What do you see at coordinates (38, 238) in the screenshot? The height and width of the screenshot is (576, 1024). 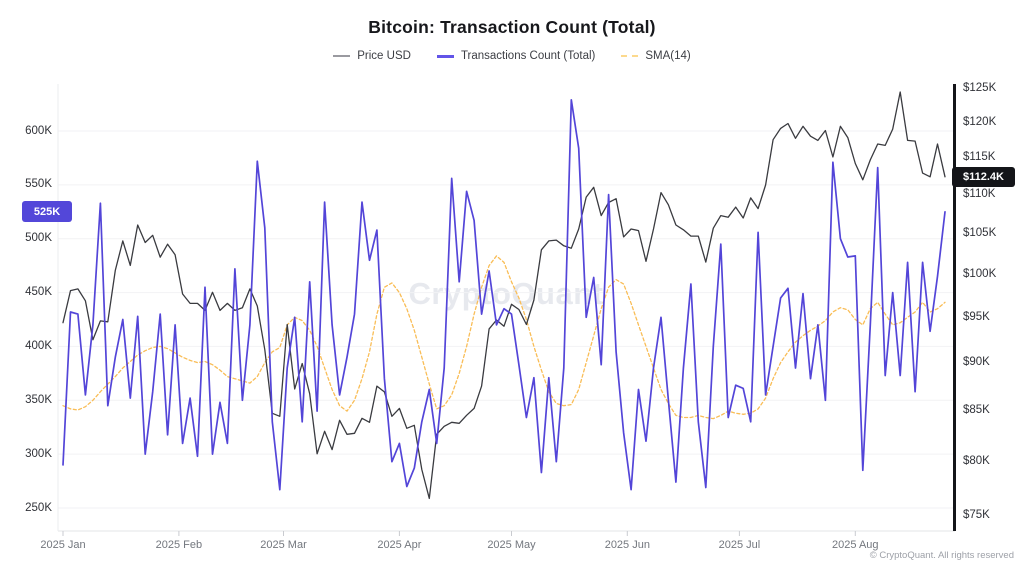 I see `left-axis-tick-500K: 500K` at bounding box center [38, 238].